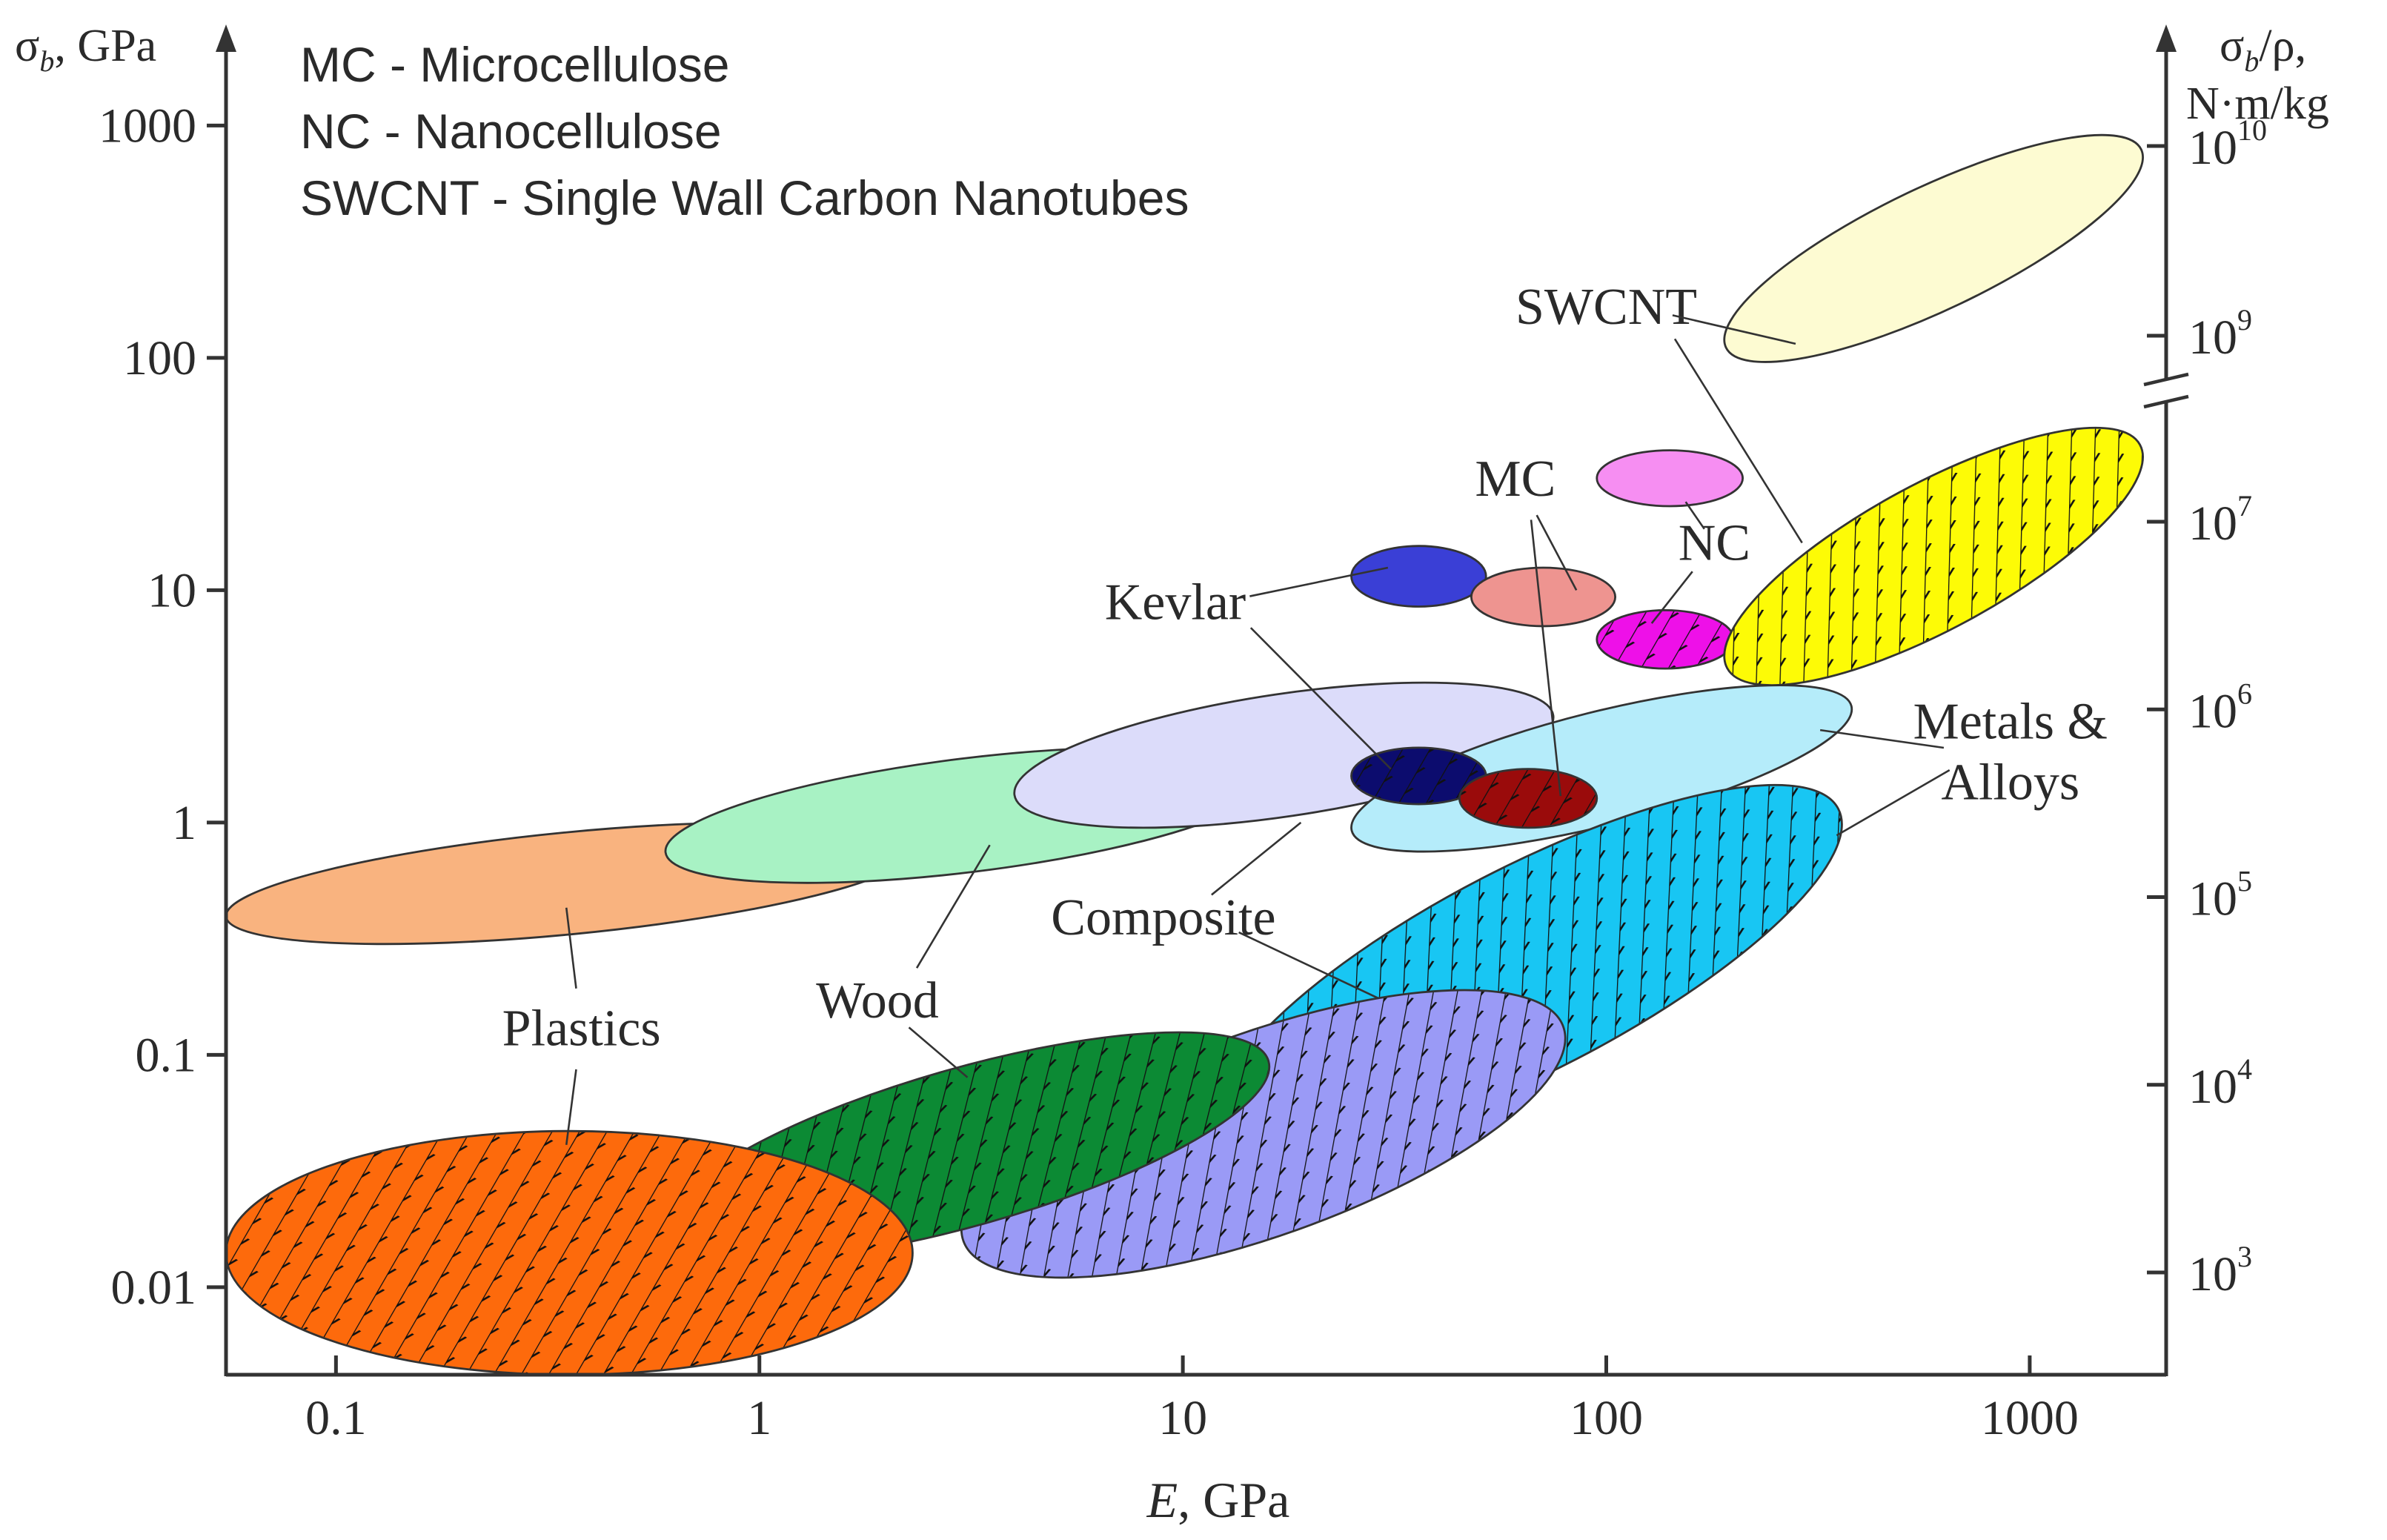 The image size is (2387, 1540). What do you see at coordinates (46, 61) in the screenshot?
I see `left-y-axis-label-subscript: b` at bounding box center [46, 61].